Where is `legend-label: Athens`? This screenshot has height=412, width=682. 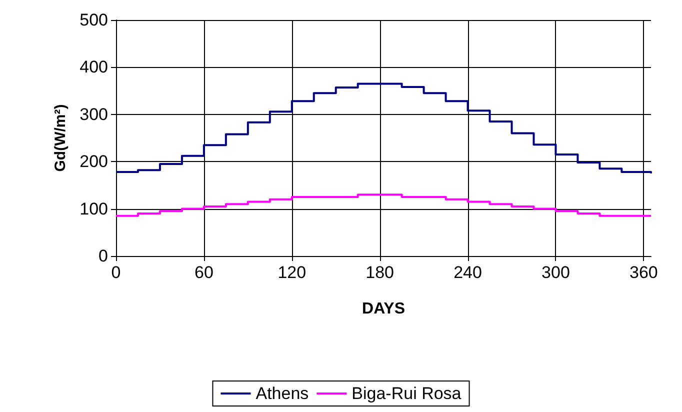
legend-label: Athens is located at coordinates (282, 393).